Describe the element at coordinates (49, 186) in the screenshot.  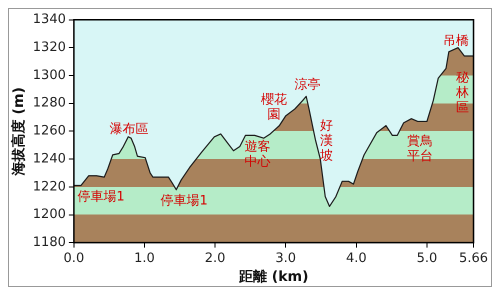
I see `y-tick-label: 1220` at that location.